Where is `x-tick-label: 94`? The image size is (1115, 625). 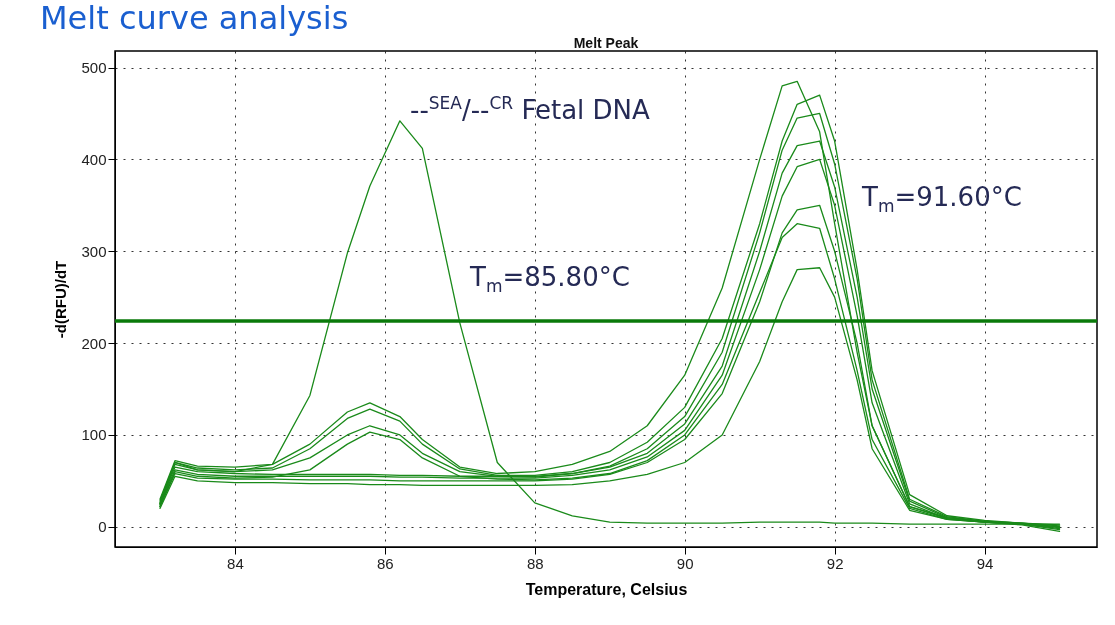 x-tick-label: 94 is located at coordinates (985, 563).